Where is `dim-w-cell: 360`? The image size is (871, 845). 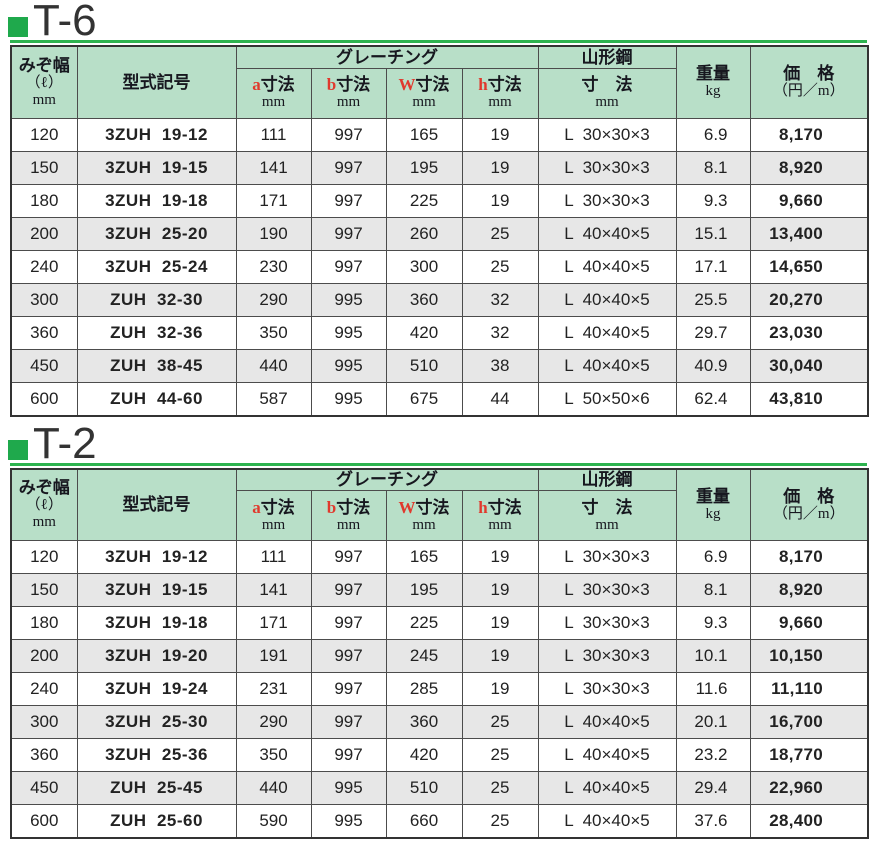 dim-w-cell: 360 is located at coordinates (424, 299).